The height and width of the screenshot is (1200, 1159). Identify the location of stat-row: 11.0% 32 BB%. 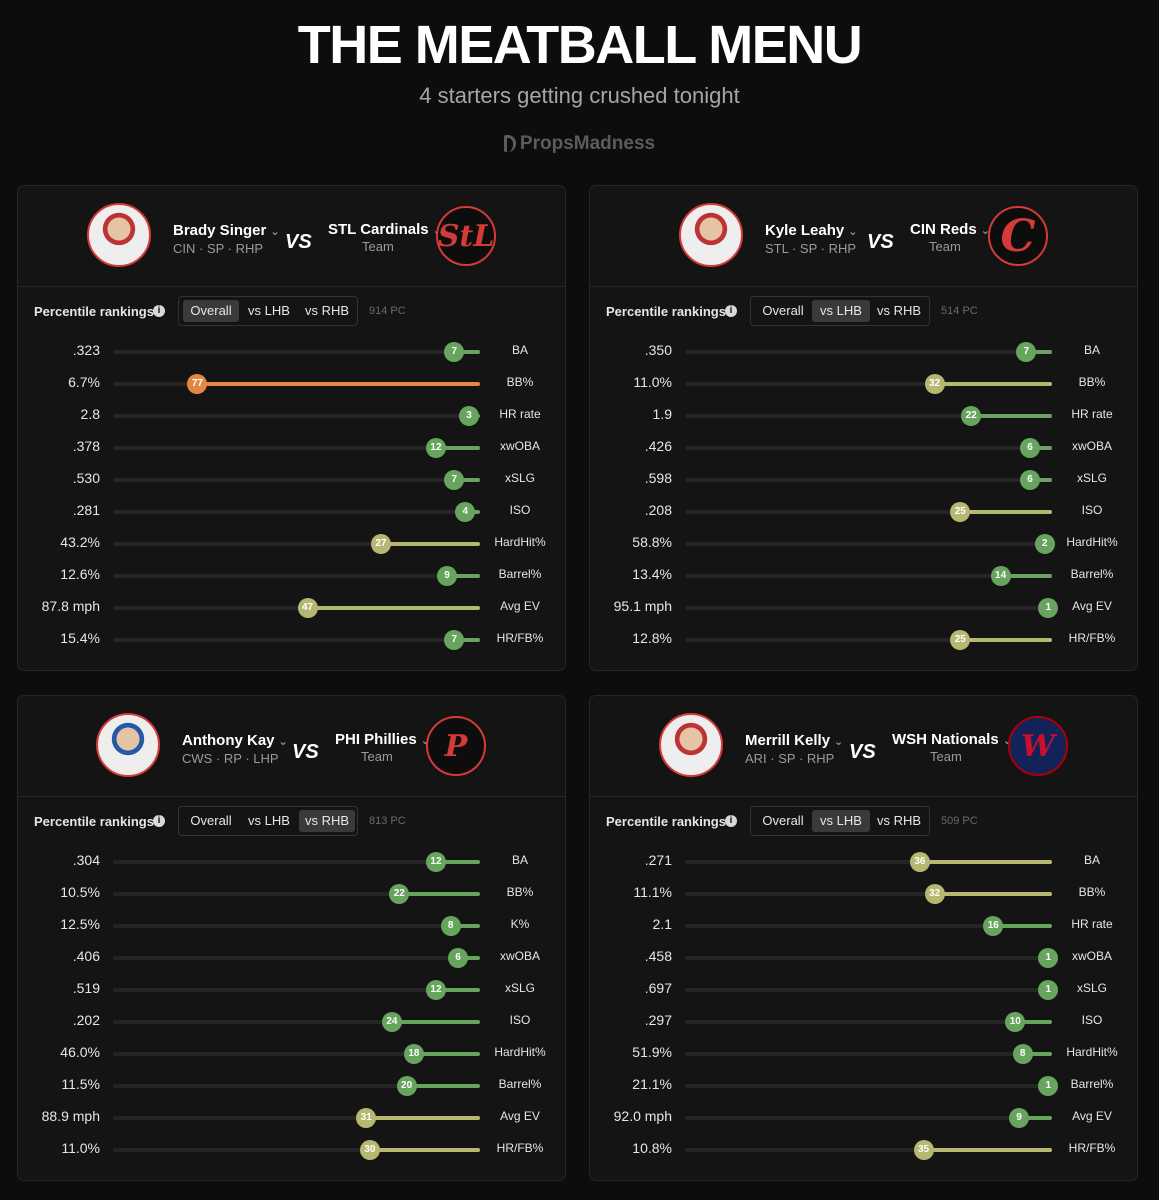
(863, 383).